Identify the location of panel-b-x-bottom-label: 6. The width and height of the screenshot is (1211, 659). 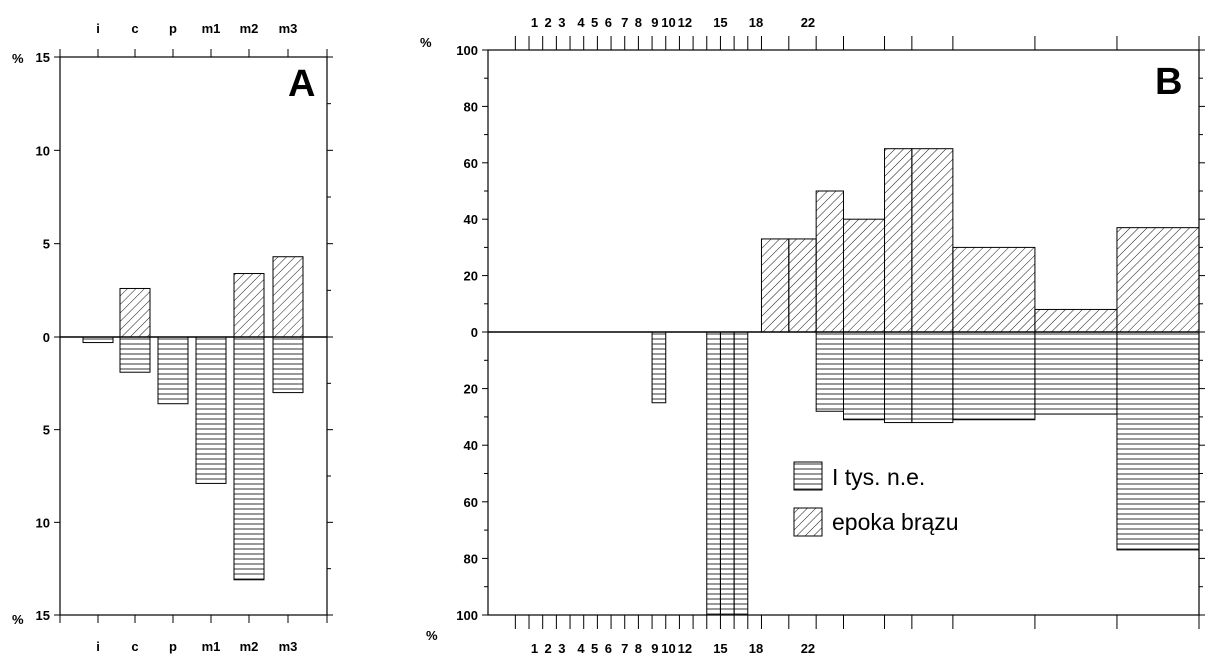
(608, 648).